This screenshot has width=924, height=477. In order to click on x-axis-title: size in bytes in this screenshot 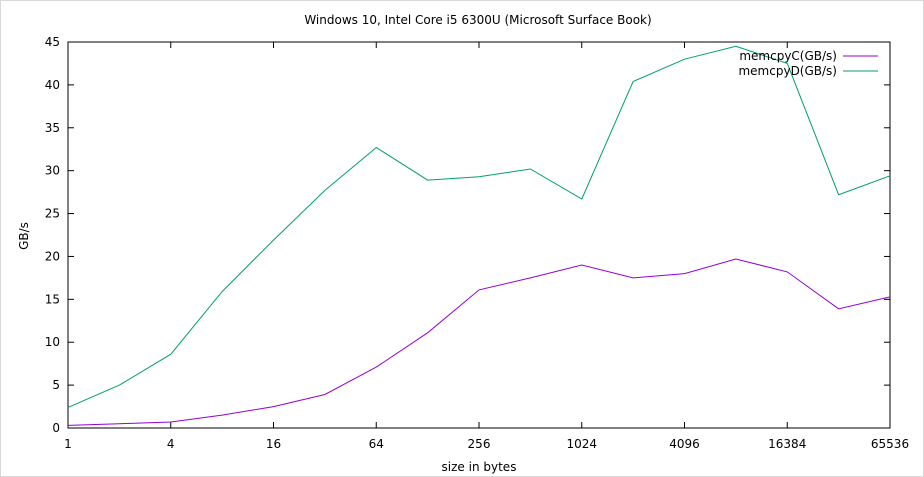, I will do `click(479, 467)`.